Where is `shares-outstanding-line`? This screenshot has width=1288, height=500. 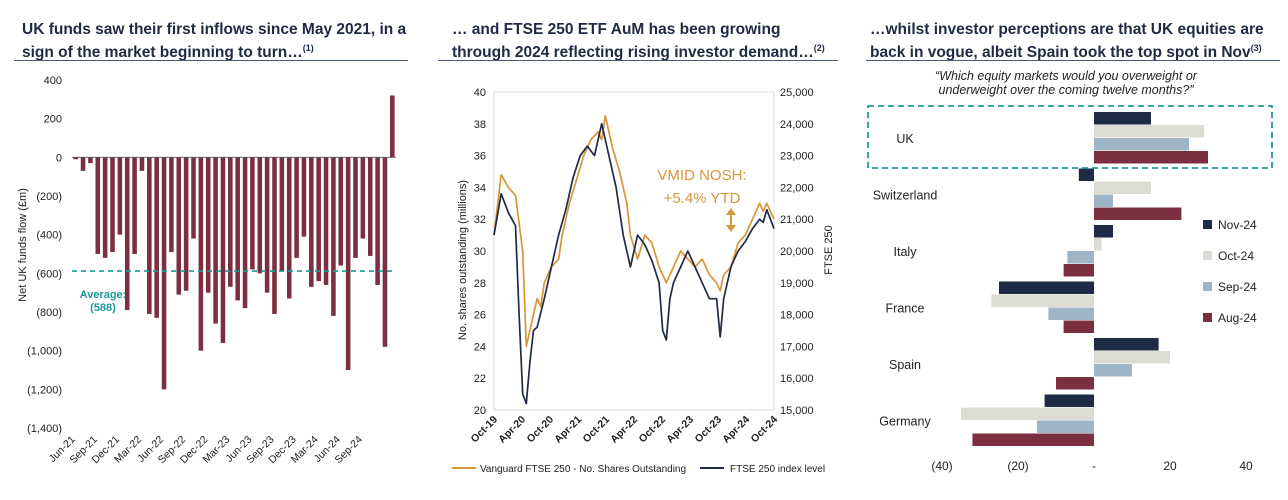 shares-outstanding-line is located at coordinates (634, 231).